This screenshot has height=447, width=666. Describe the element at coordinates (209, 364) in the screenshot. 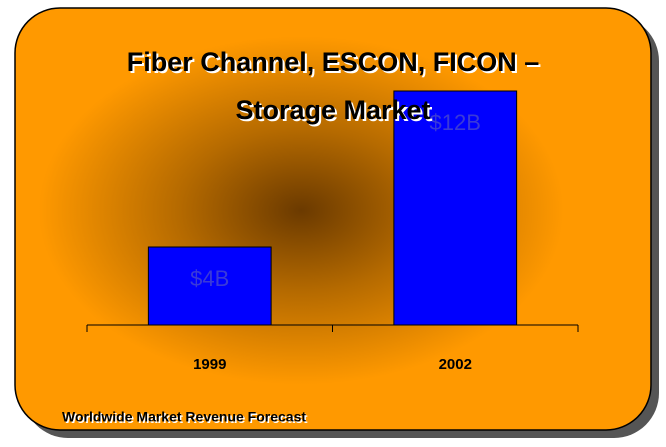

I see `x-tick-label: 1999` at that location.